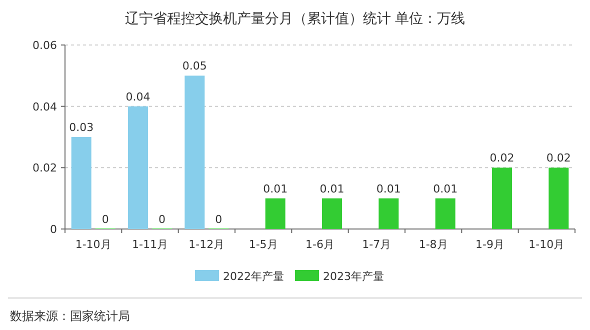  I want to click on data-label: 0.04, so click(138, 97).